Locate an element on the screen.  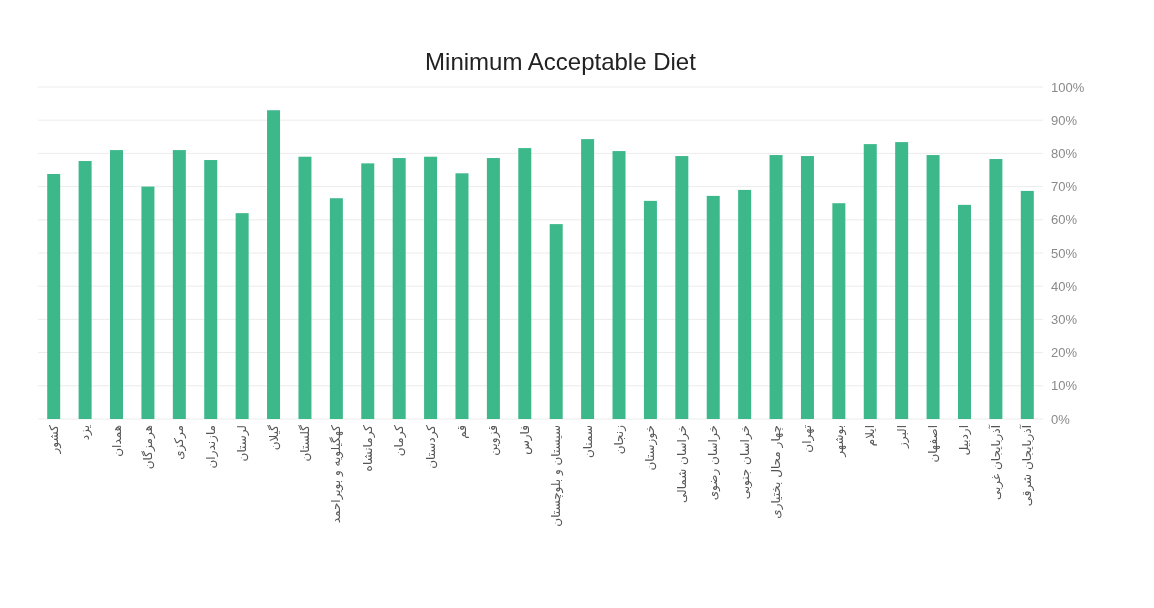
x-tick-label: چهار محال بختیاری is located at coordinates (777, 472).